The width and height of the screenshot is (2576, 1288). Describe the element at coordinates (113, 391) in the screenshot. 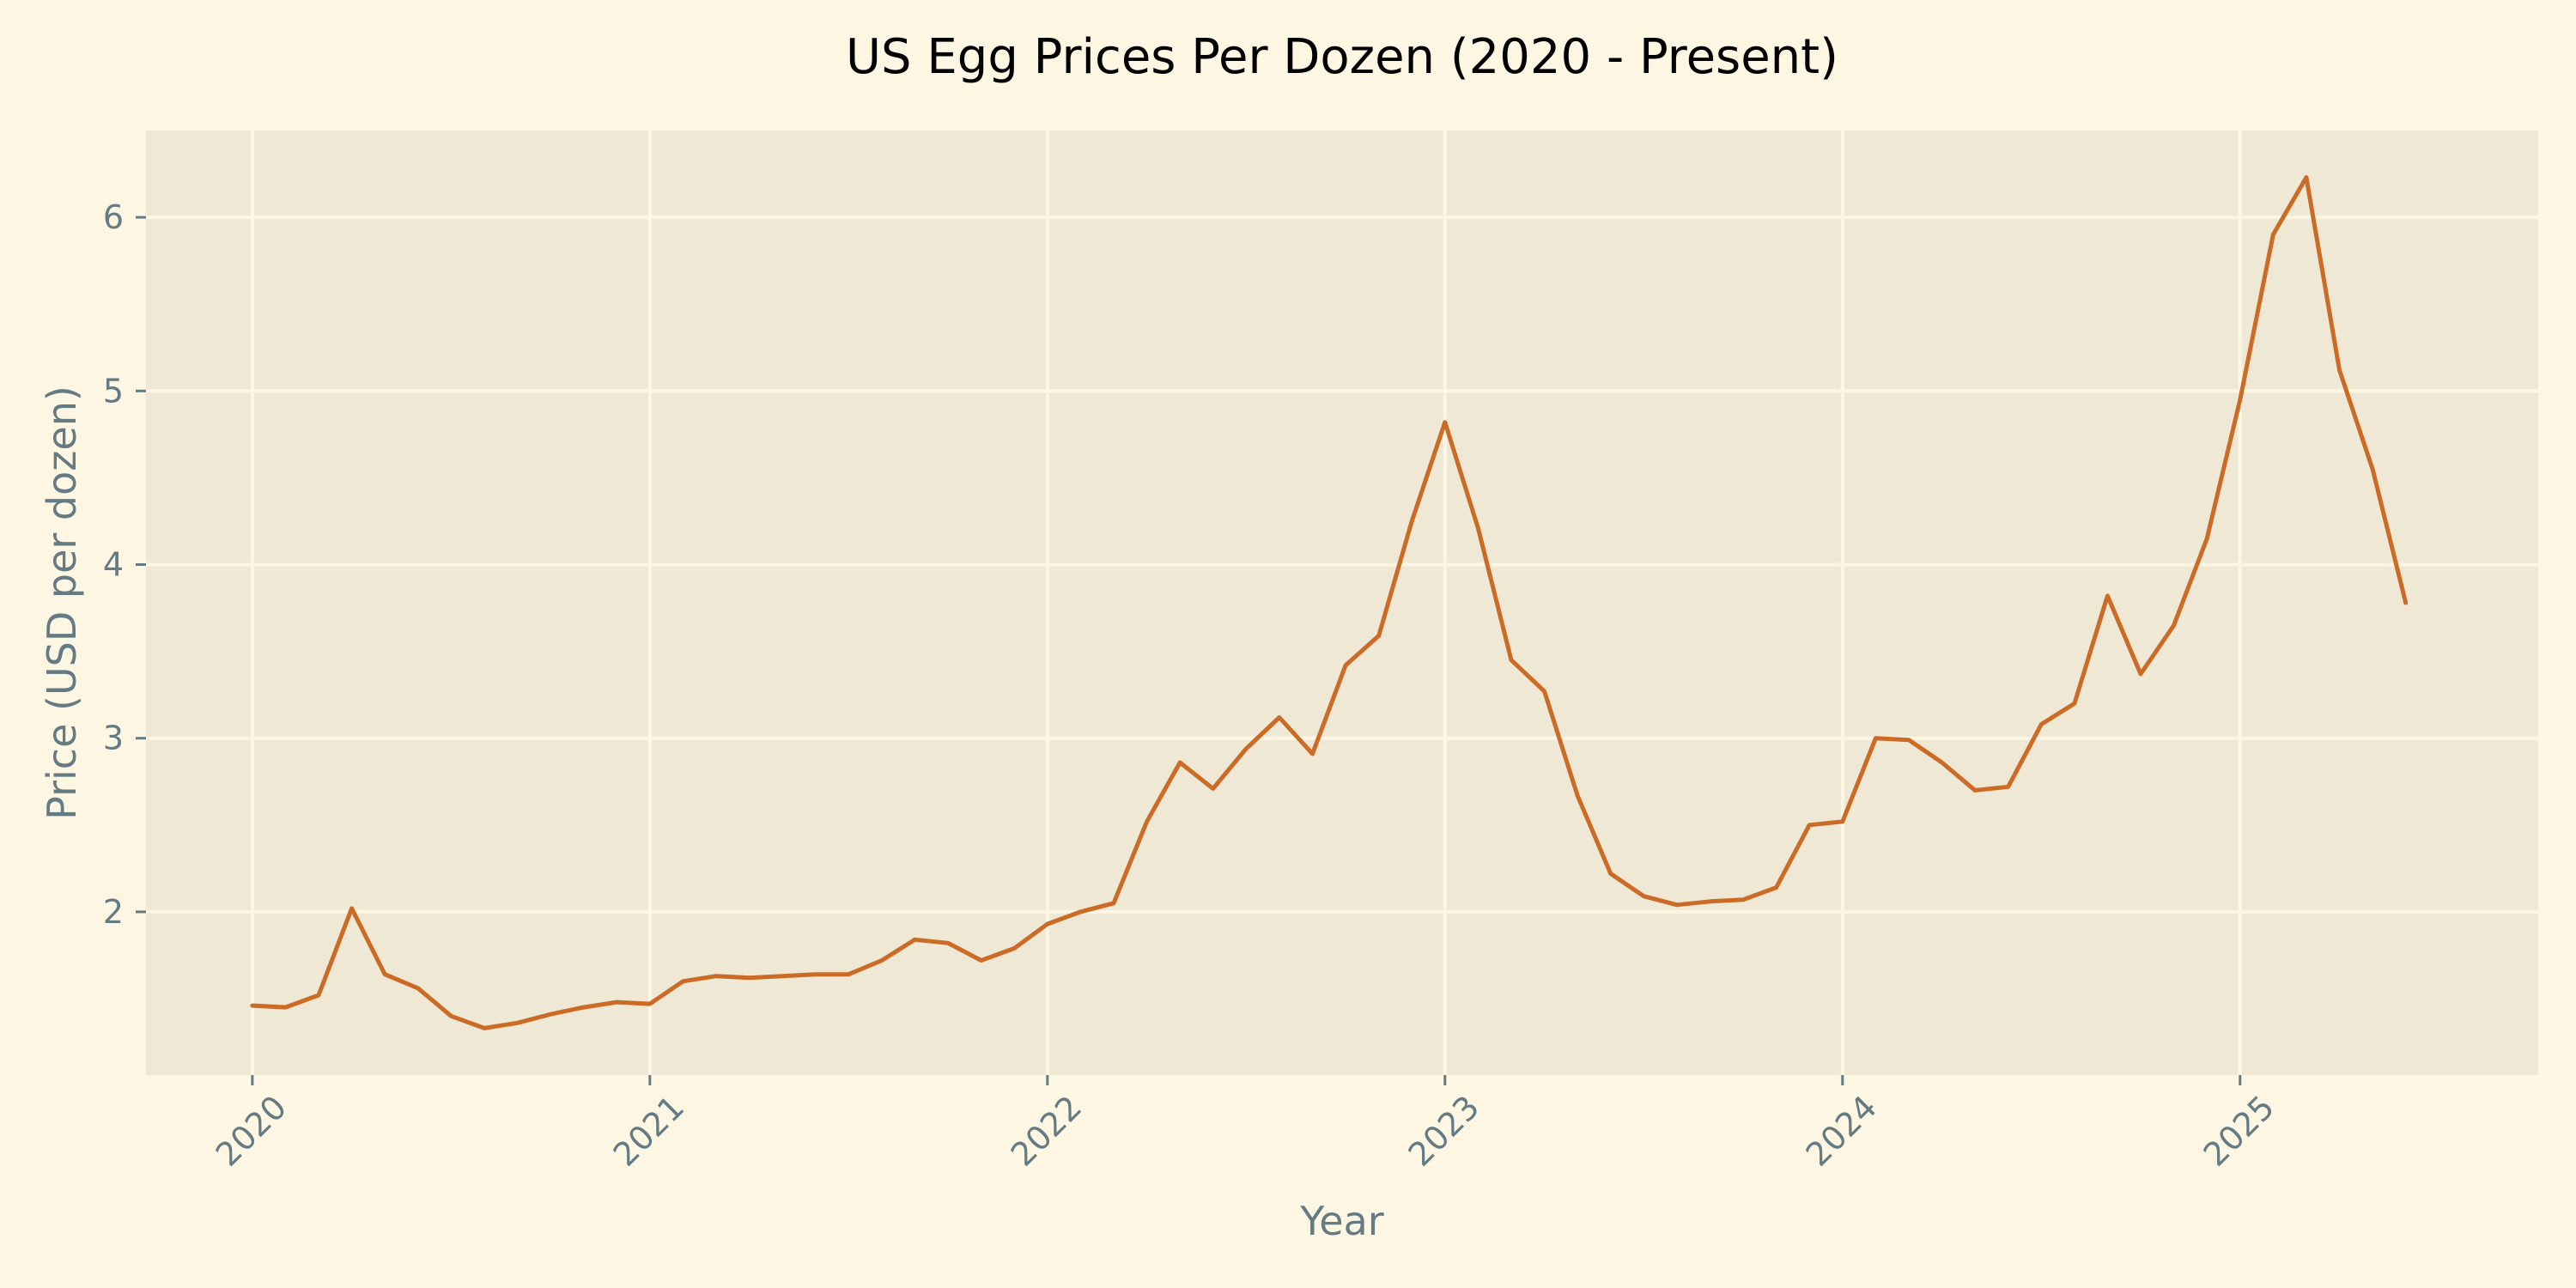

I see `y-tick-label: 5` at that location.